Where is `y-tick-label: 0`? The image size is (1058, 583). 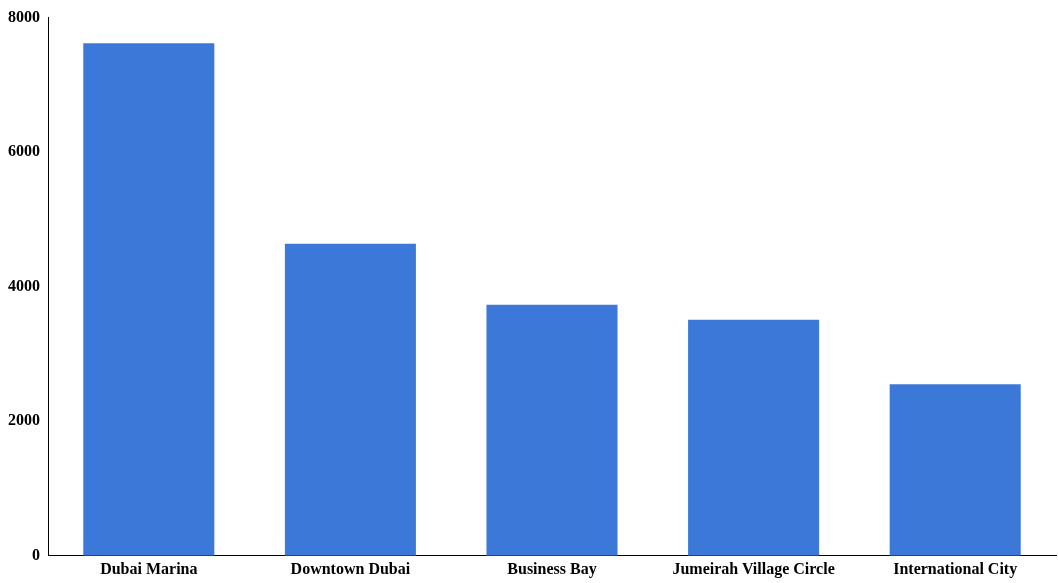 y-tick-label: 0 is located at coordinates (36, 554).